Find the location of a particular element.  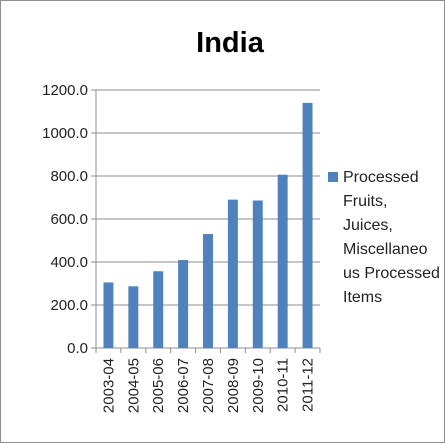

x-tick-label: 2003-04 is located at coordinates (108, 385).